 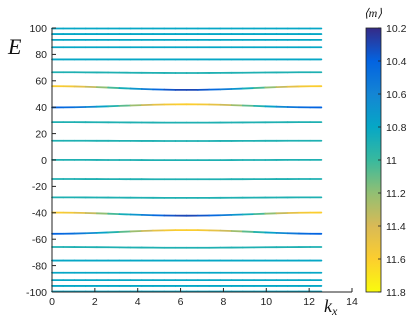 What do you see at coordinates (95, 302) in the screenshot?
I see `x-tick-label: 2` at bounding box center [95, 302].